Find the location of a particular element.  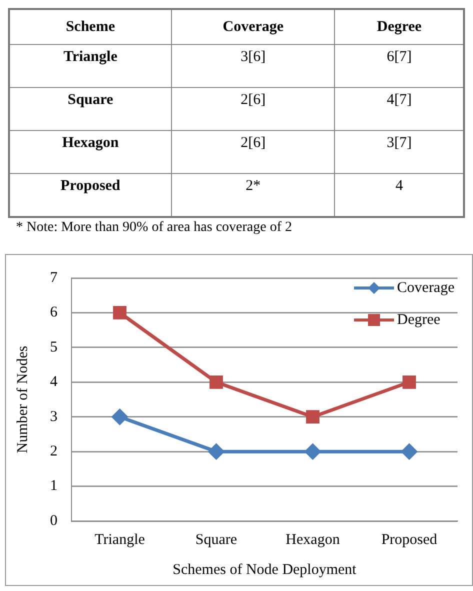

y-tick-label: 3 is located at coordinates (54, 416).